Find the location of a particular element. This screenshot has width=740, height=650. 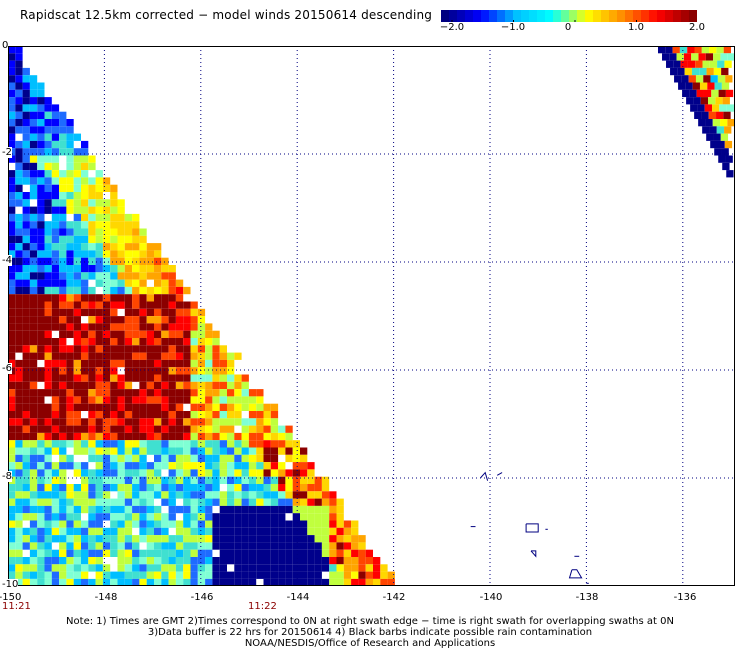

colorbar-swatch is located at coordinates (533, 16).